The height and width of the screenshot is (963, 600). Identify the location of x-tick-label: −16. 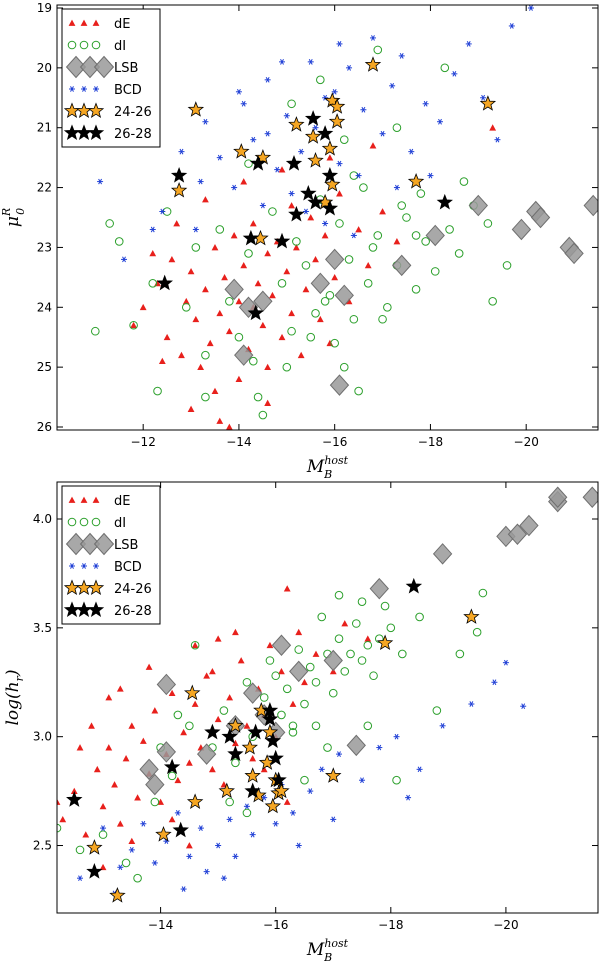
(275, 925).